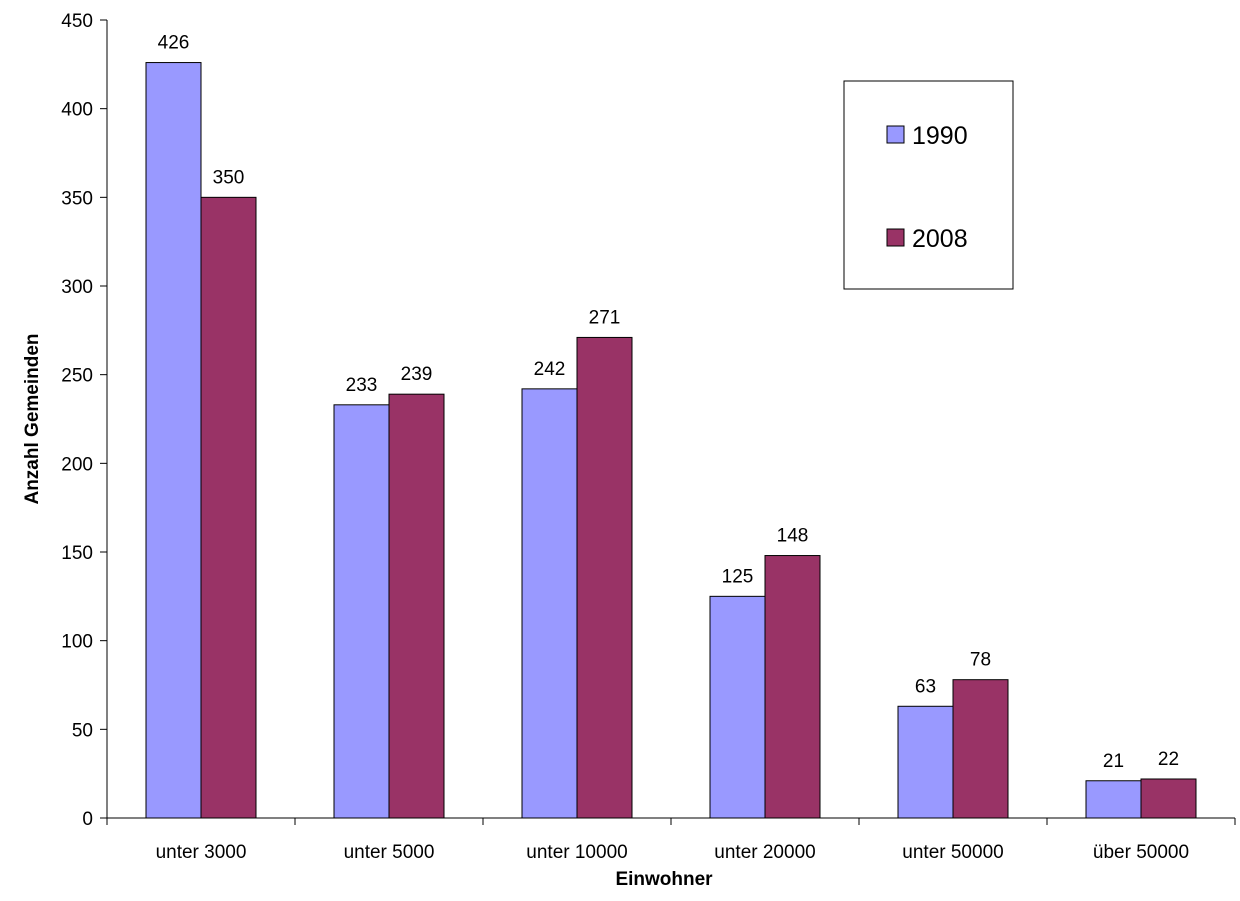 This screenshot has width=1240, height=901. I want to click on data-label-2008-1: 239, so click(417, 374).